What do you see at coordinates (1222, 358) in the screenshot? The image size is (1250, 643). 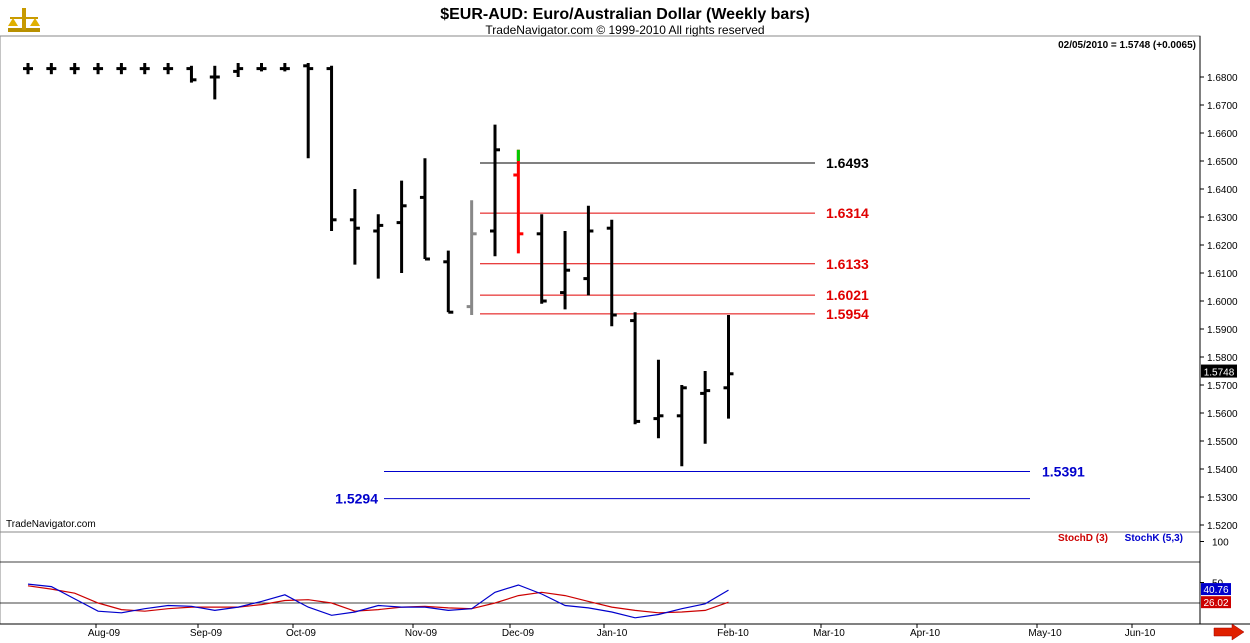 I see `y-tick-label: 1.5800` at bounding box center [1222, 358].